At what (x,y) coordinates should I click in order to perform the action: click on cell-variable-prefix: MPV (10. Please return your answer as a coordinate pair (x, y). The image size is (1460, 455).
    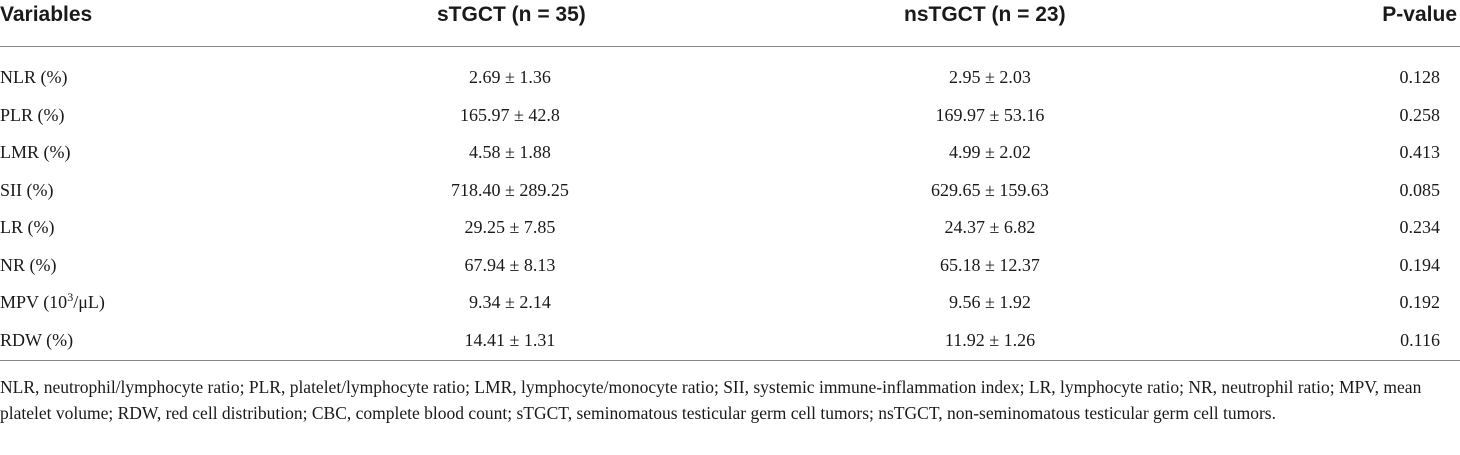
    Looking at the image, I should click on (34, 302).